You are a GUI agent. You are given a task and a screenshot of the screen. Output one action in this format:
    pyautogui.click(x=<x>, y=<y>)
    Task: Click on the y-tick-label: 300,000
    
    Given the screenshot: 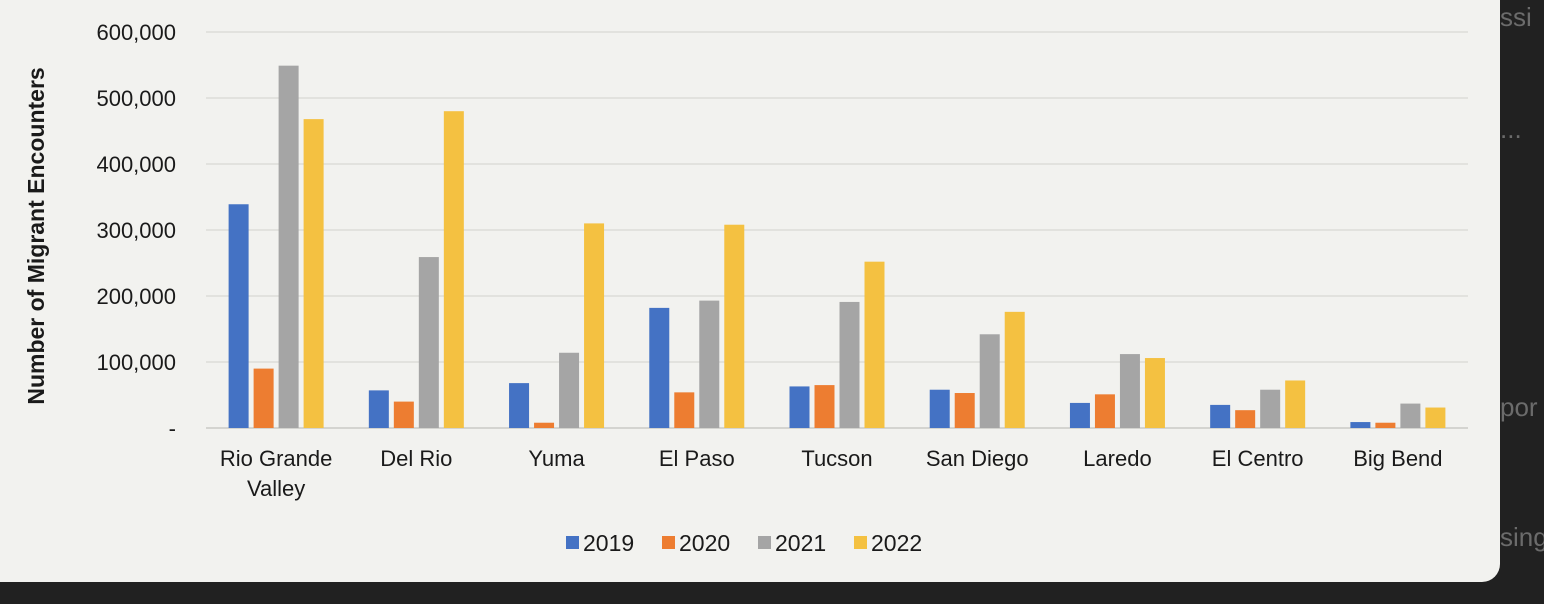 What is the action you would take?
    pyautogui.click(x=136, y=230)
    